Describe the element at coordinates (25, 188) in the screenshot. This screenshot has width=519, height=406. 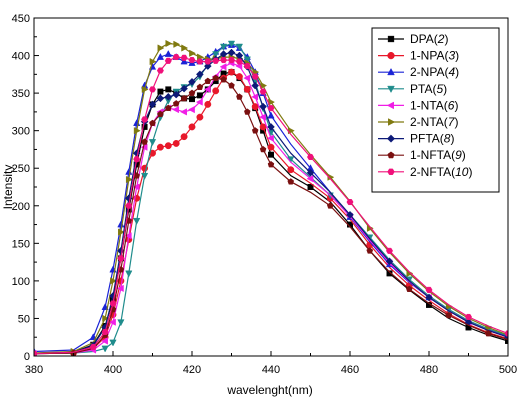
I see `y-axis: 0 50 100 150 200 250 300 350 400 450` at that location.